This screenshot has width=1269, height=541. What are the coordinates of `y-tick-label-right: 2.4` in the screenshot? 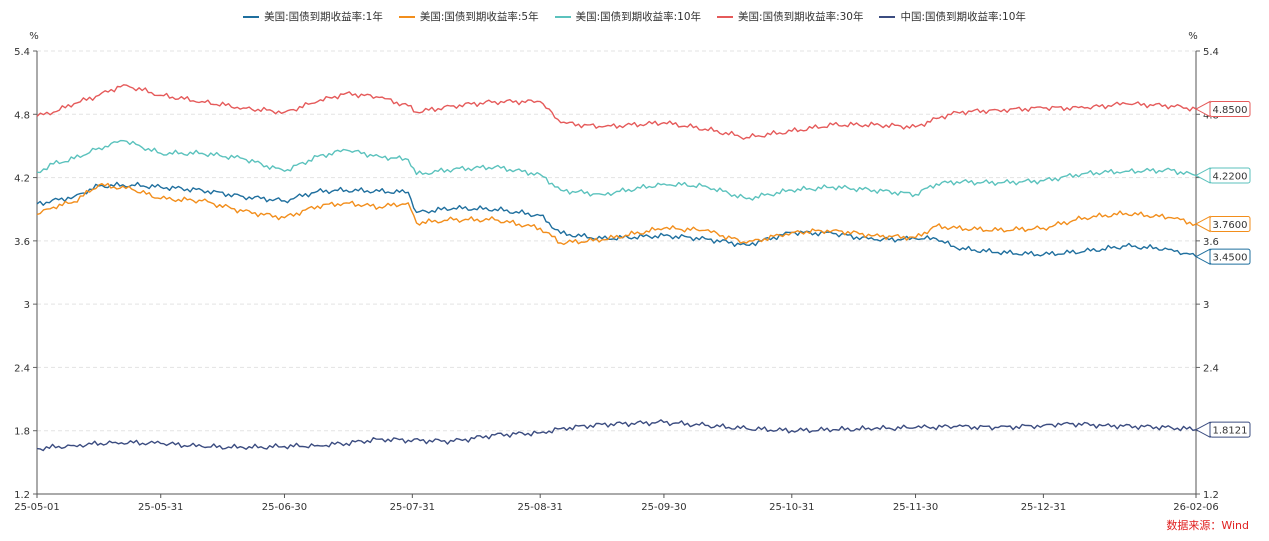 It's located at (1211, 368).